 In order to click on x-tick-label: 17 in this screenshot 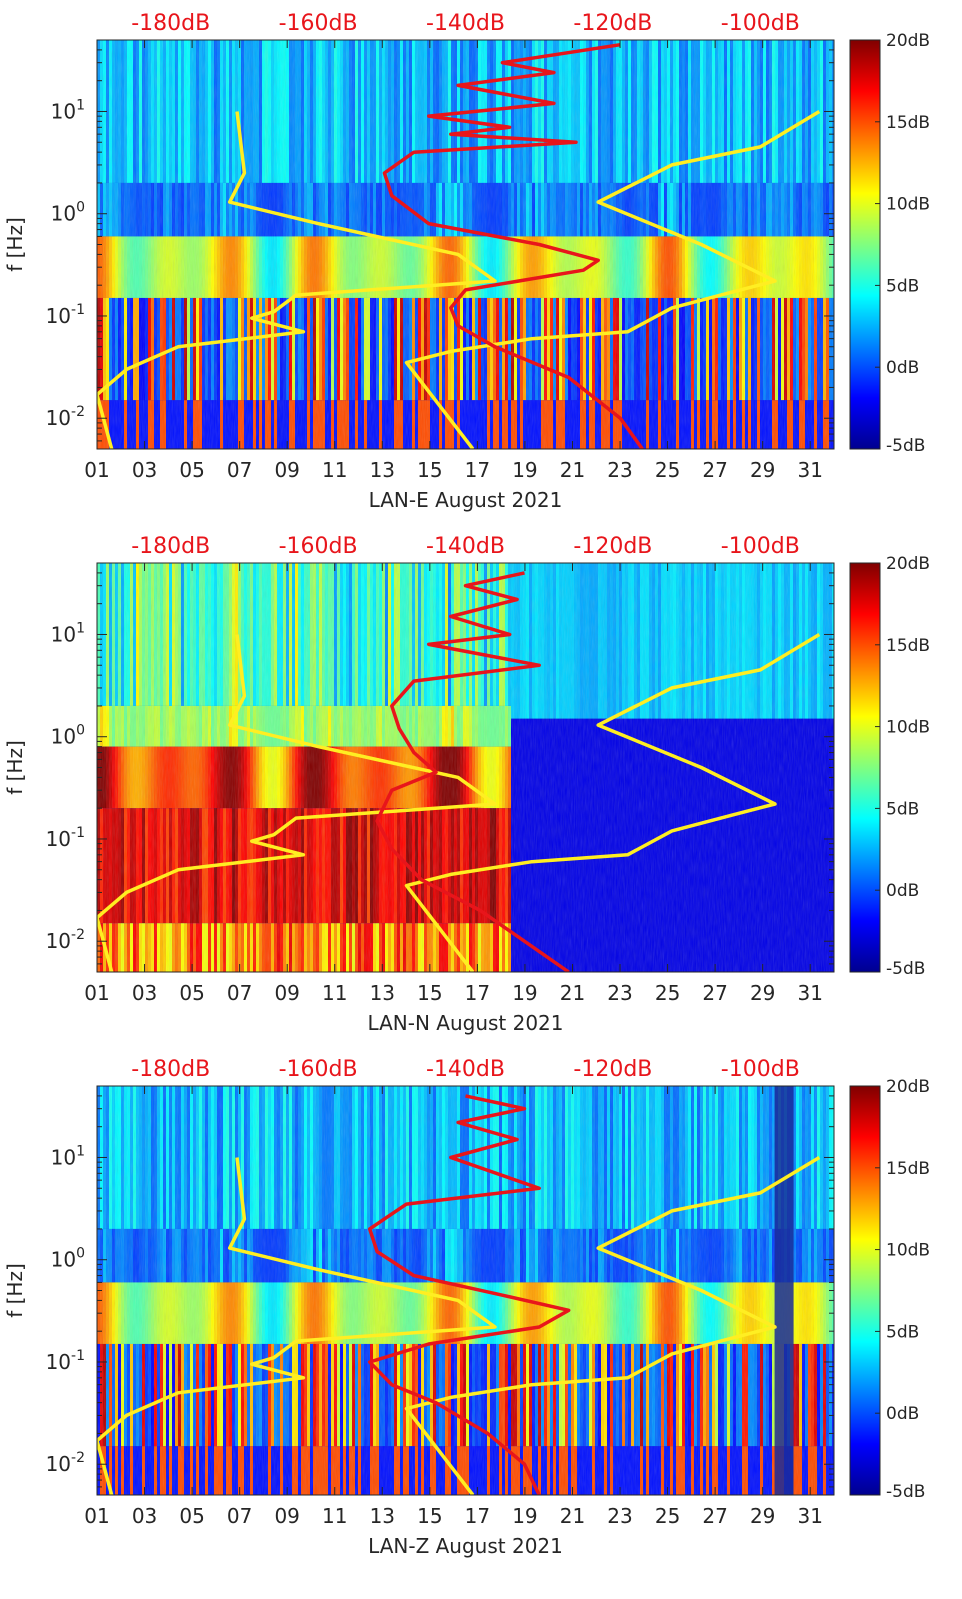, I will do `click(477, 993)`.